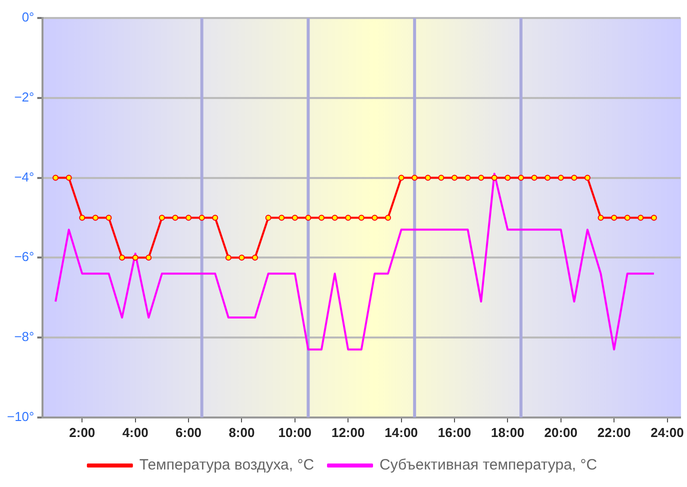  What do you see at coordinates (82, 432) in the screenshot?
I see `x-tick-label: 2:00` at bounding box center [82, 432].